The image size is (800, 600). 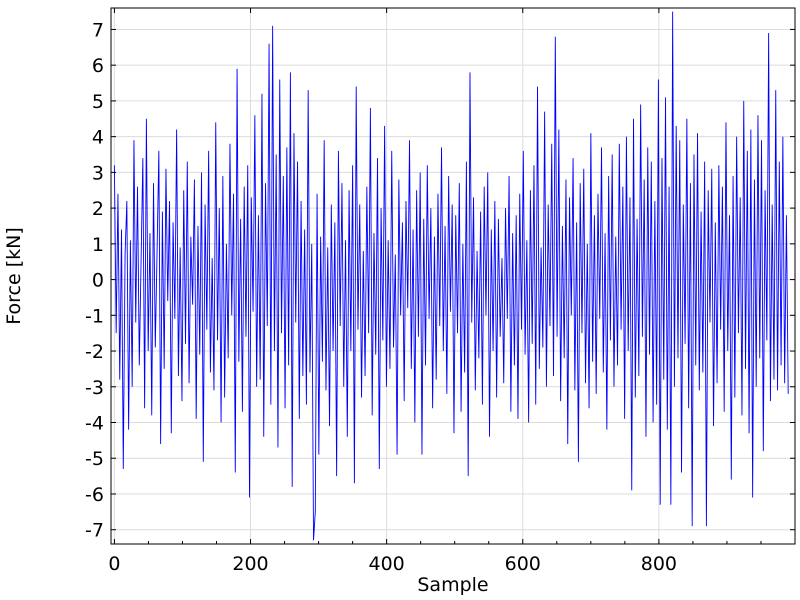 What do you see at coordinates (98, 173) in the screenshot?
I see `y-tick-label: 3` at bounding box center [98, 173].